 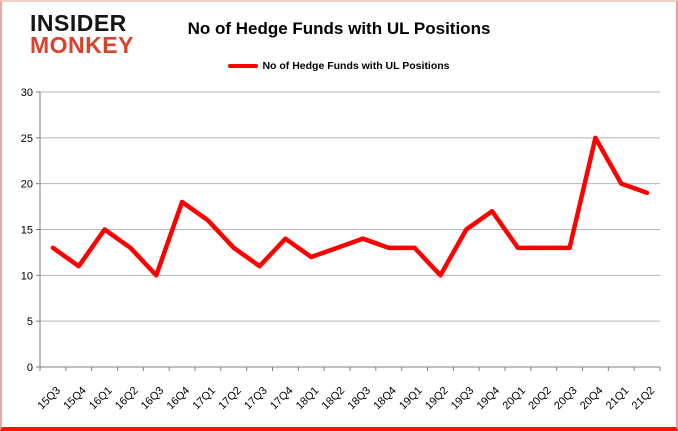 What do you see at coordinates (243, 66) in the screenshot?
I see `legend-line-swatch` at bounding box center [243, 66].